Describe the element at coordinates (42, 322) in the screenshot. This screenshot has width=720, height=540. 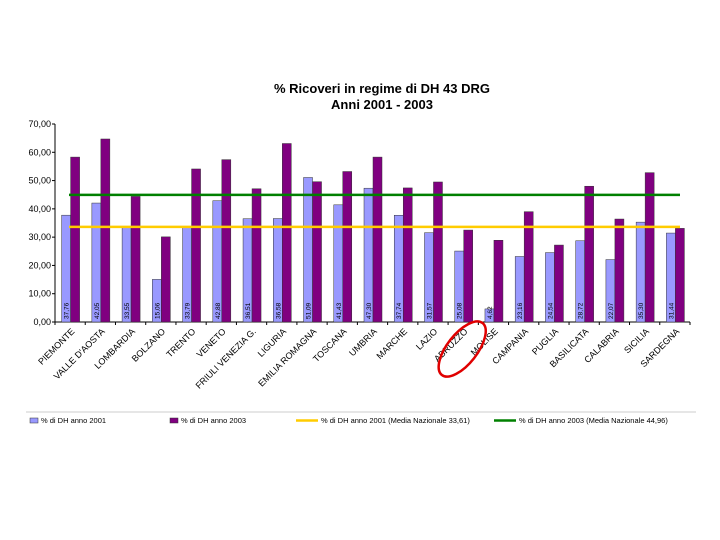
I see `y-tick-label: 0,00` at that location.